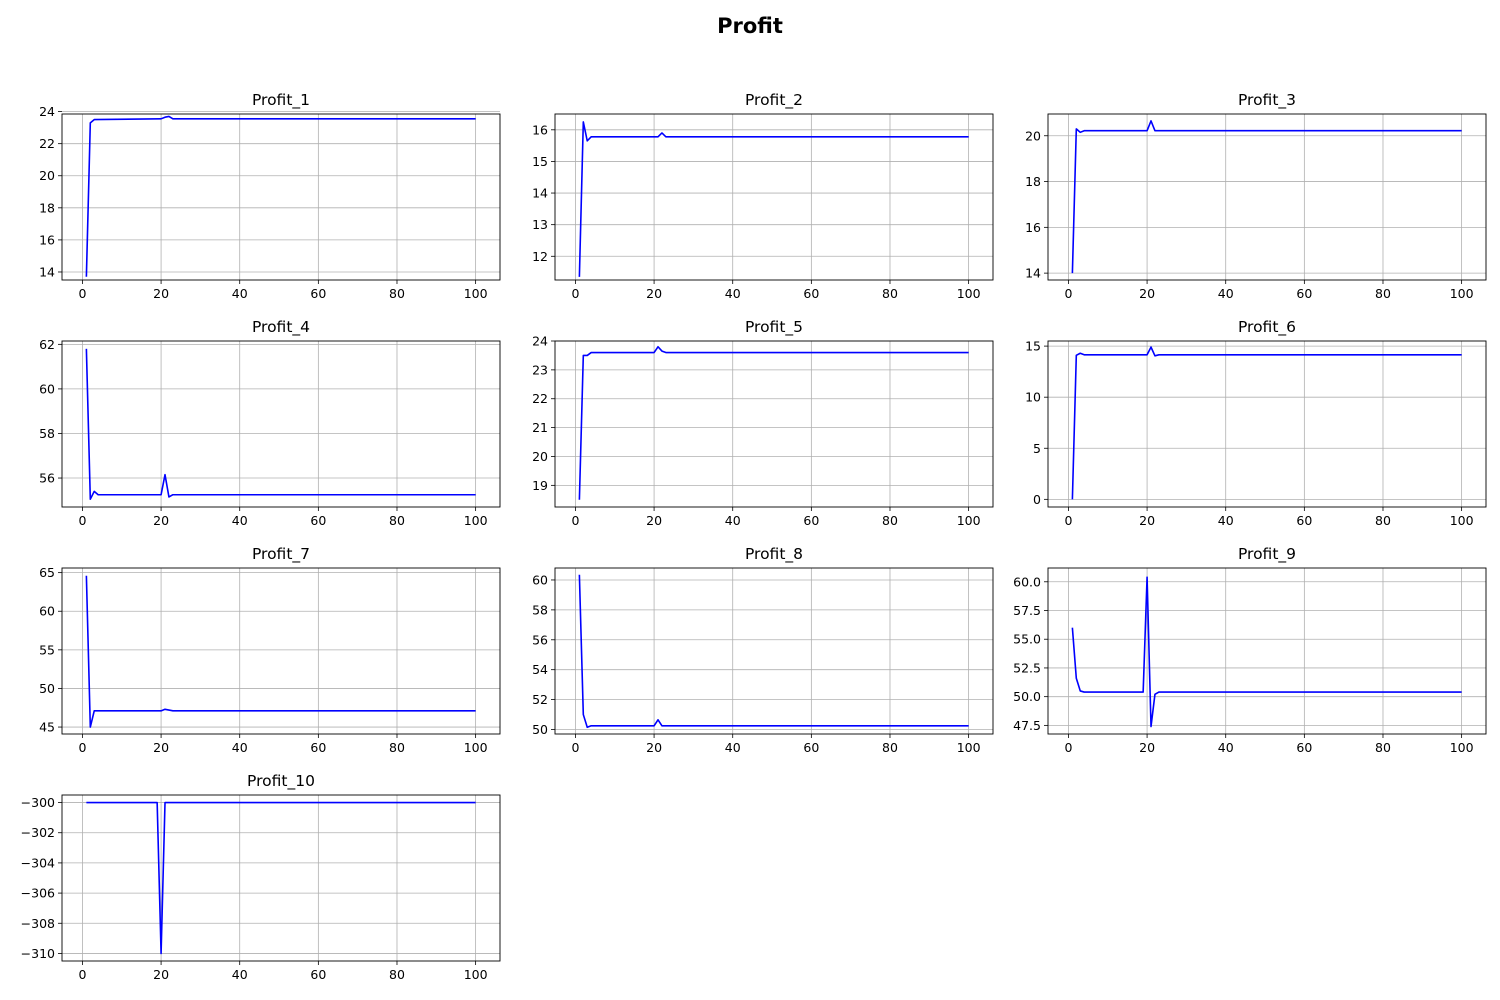 The image size is (1500, 1000). I want to click on subplot-title: Profit_2, so click(774, 100).